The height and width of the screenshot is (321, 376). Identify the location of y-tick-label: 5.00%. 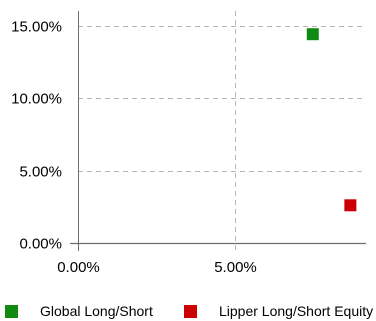
(40, 172).